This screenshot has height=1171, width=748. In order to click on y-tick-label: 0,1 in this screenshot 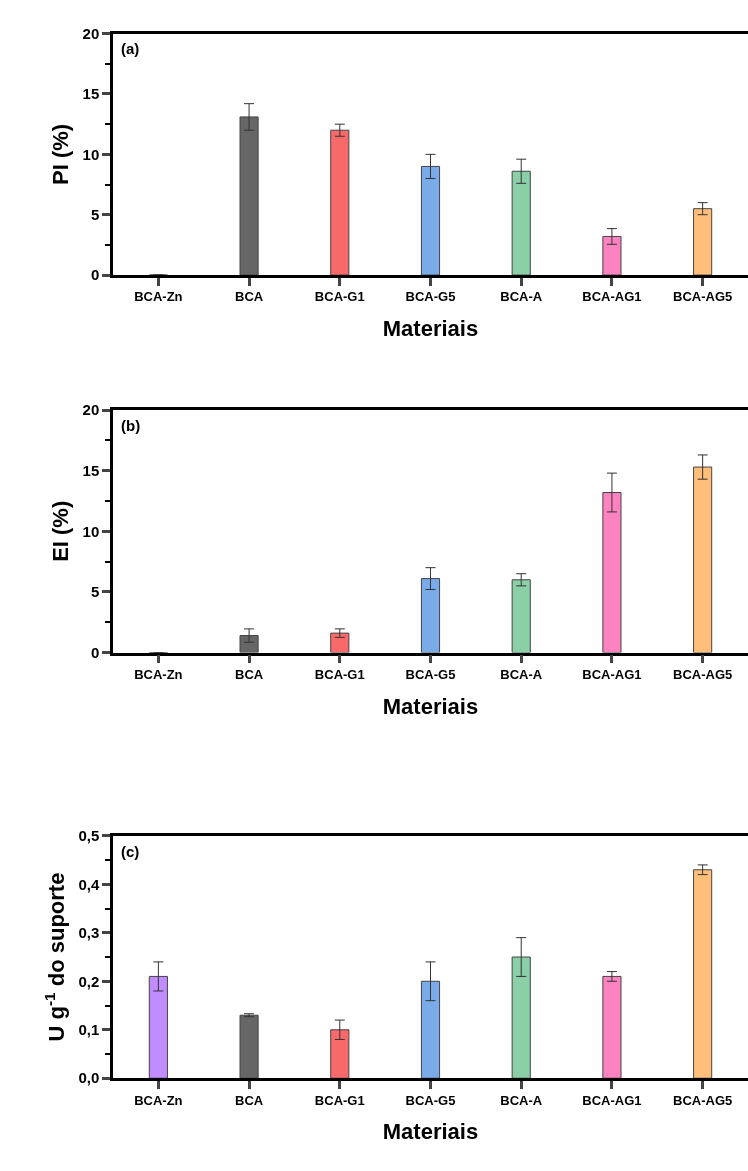, I will do `click(89, 1030)`.